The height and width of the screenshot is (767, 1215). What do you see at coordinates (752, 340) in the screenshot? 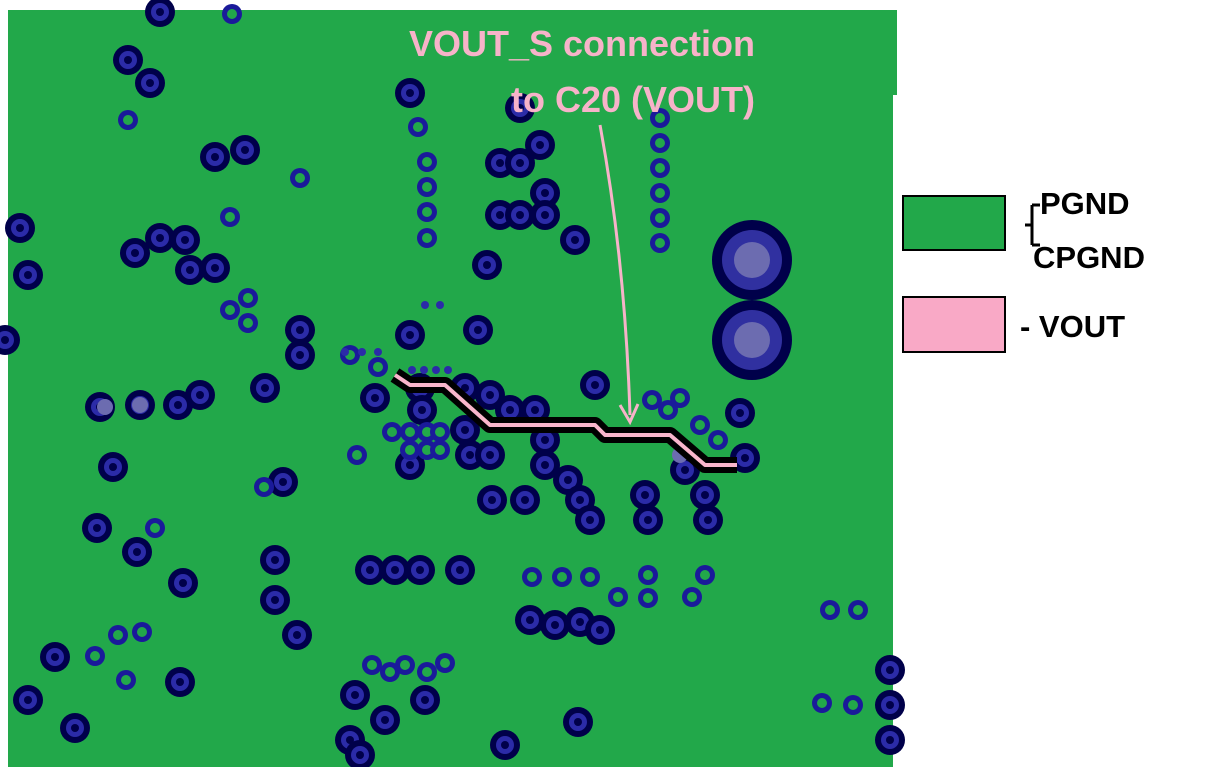
I see `large-via-center` at bounding box center [752, 340].